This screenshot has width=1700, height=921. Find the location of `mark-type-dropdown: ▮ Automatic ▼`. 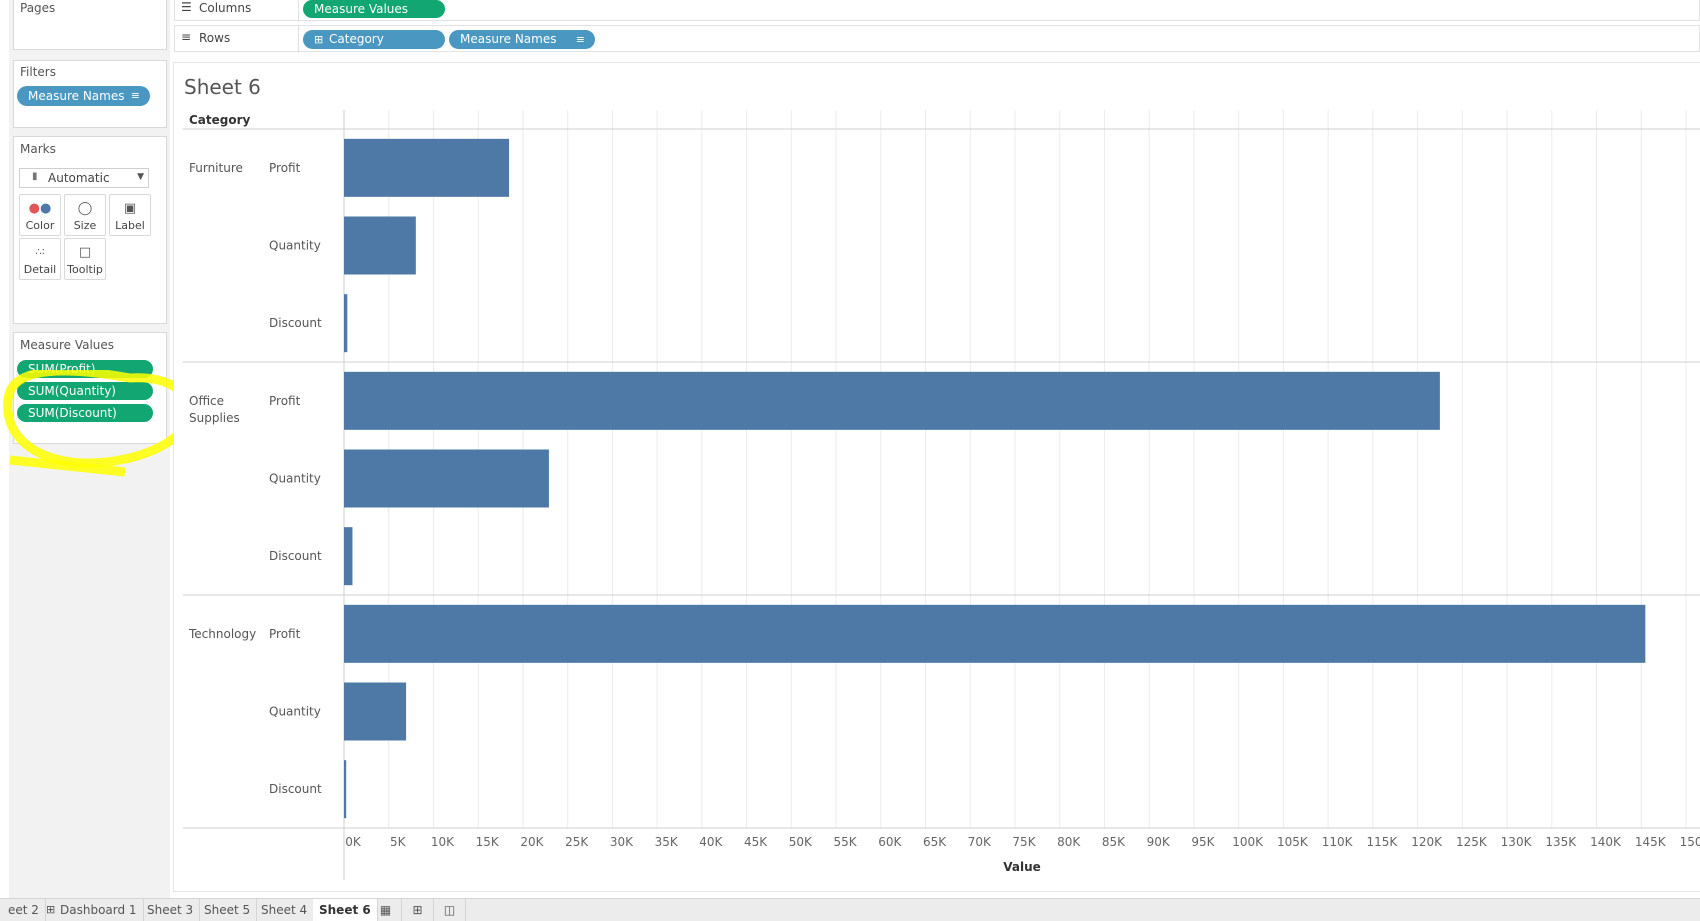

mark-type-dropdown: ▮ Automatic ▼ is located at coordinates (84, 178).